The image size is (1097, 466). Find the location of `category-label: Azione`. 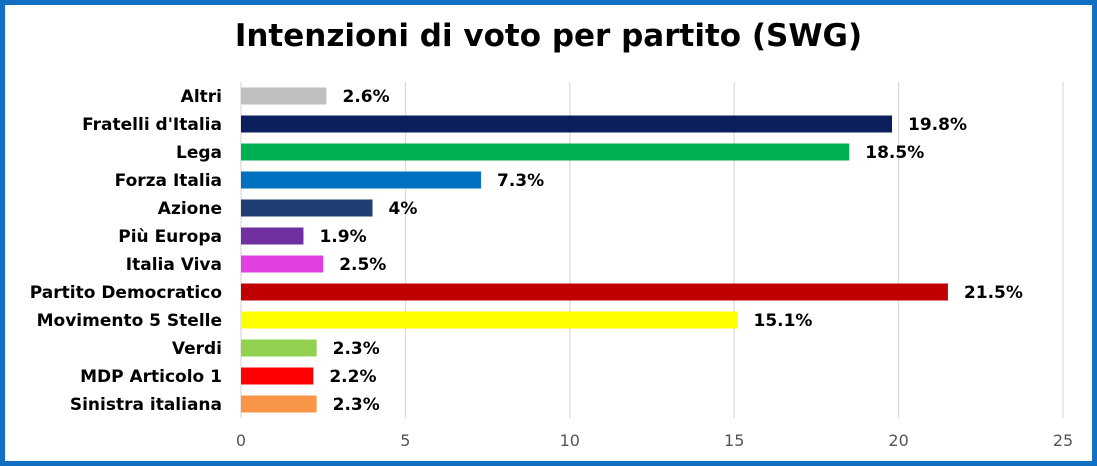

category-label: Azione is located at coordinates (190, 209).